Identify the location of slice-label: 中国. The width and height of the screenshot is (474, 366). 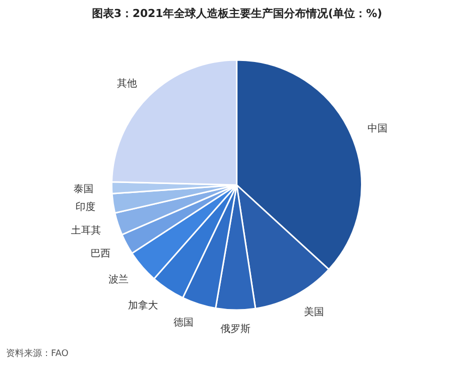
(378, 128).